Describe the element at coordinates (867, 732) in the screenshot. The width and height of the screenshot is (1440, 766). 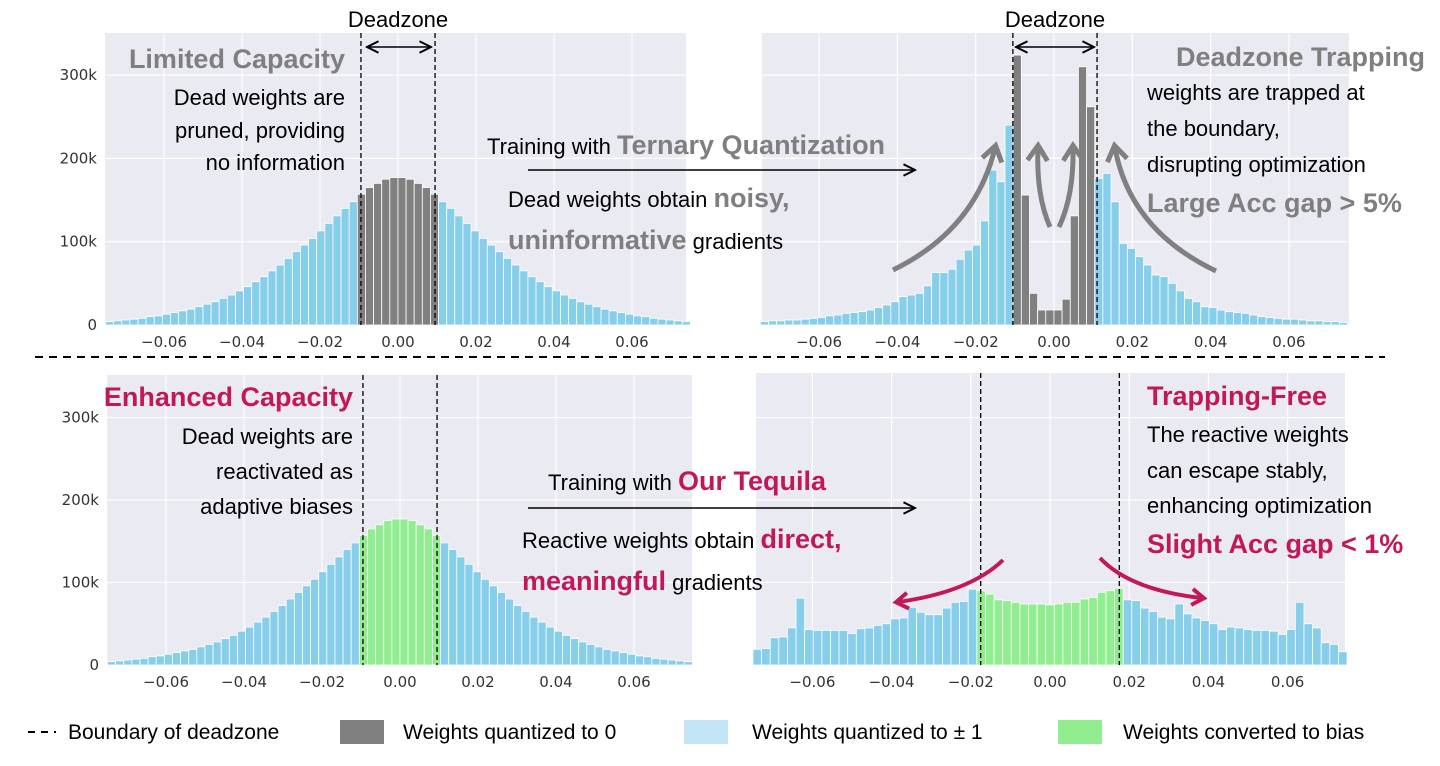
I see `legend-label-pm1: Weights quantized to ± 1` at that location.